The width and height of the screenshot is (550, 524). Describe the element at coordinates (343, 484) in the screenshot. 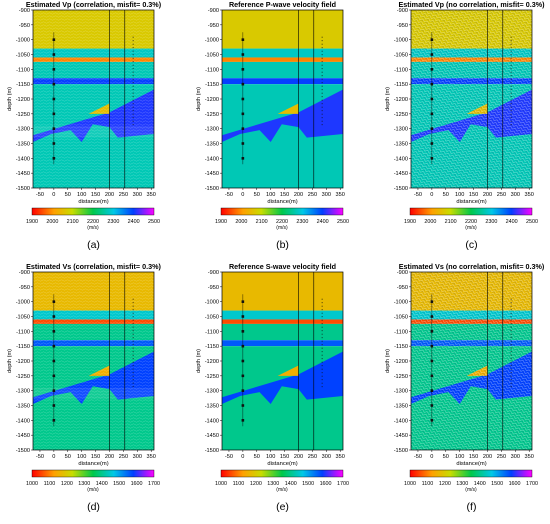

I see `colorbar-tick-label: 1700` at that location.